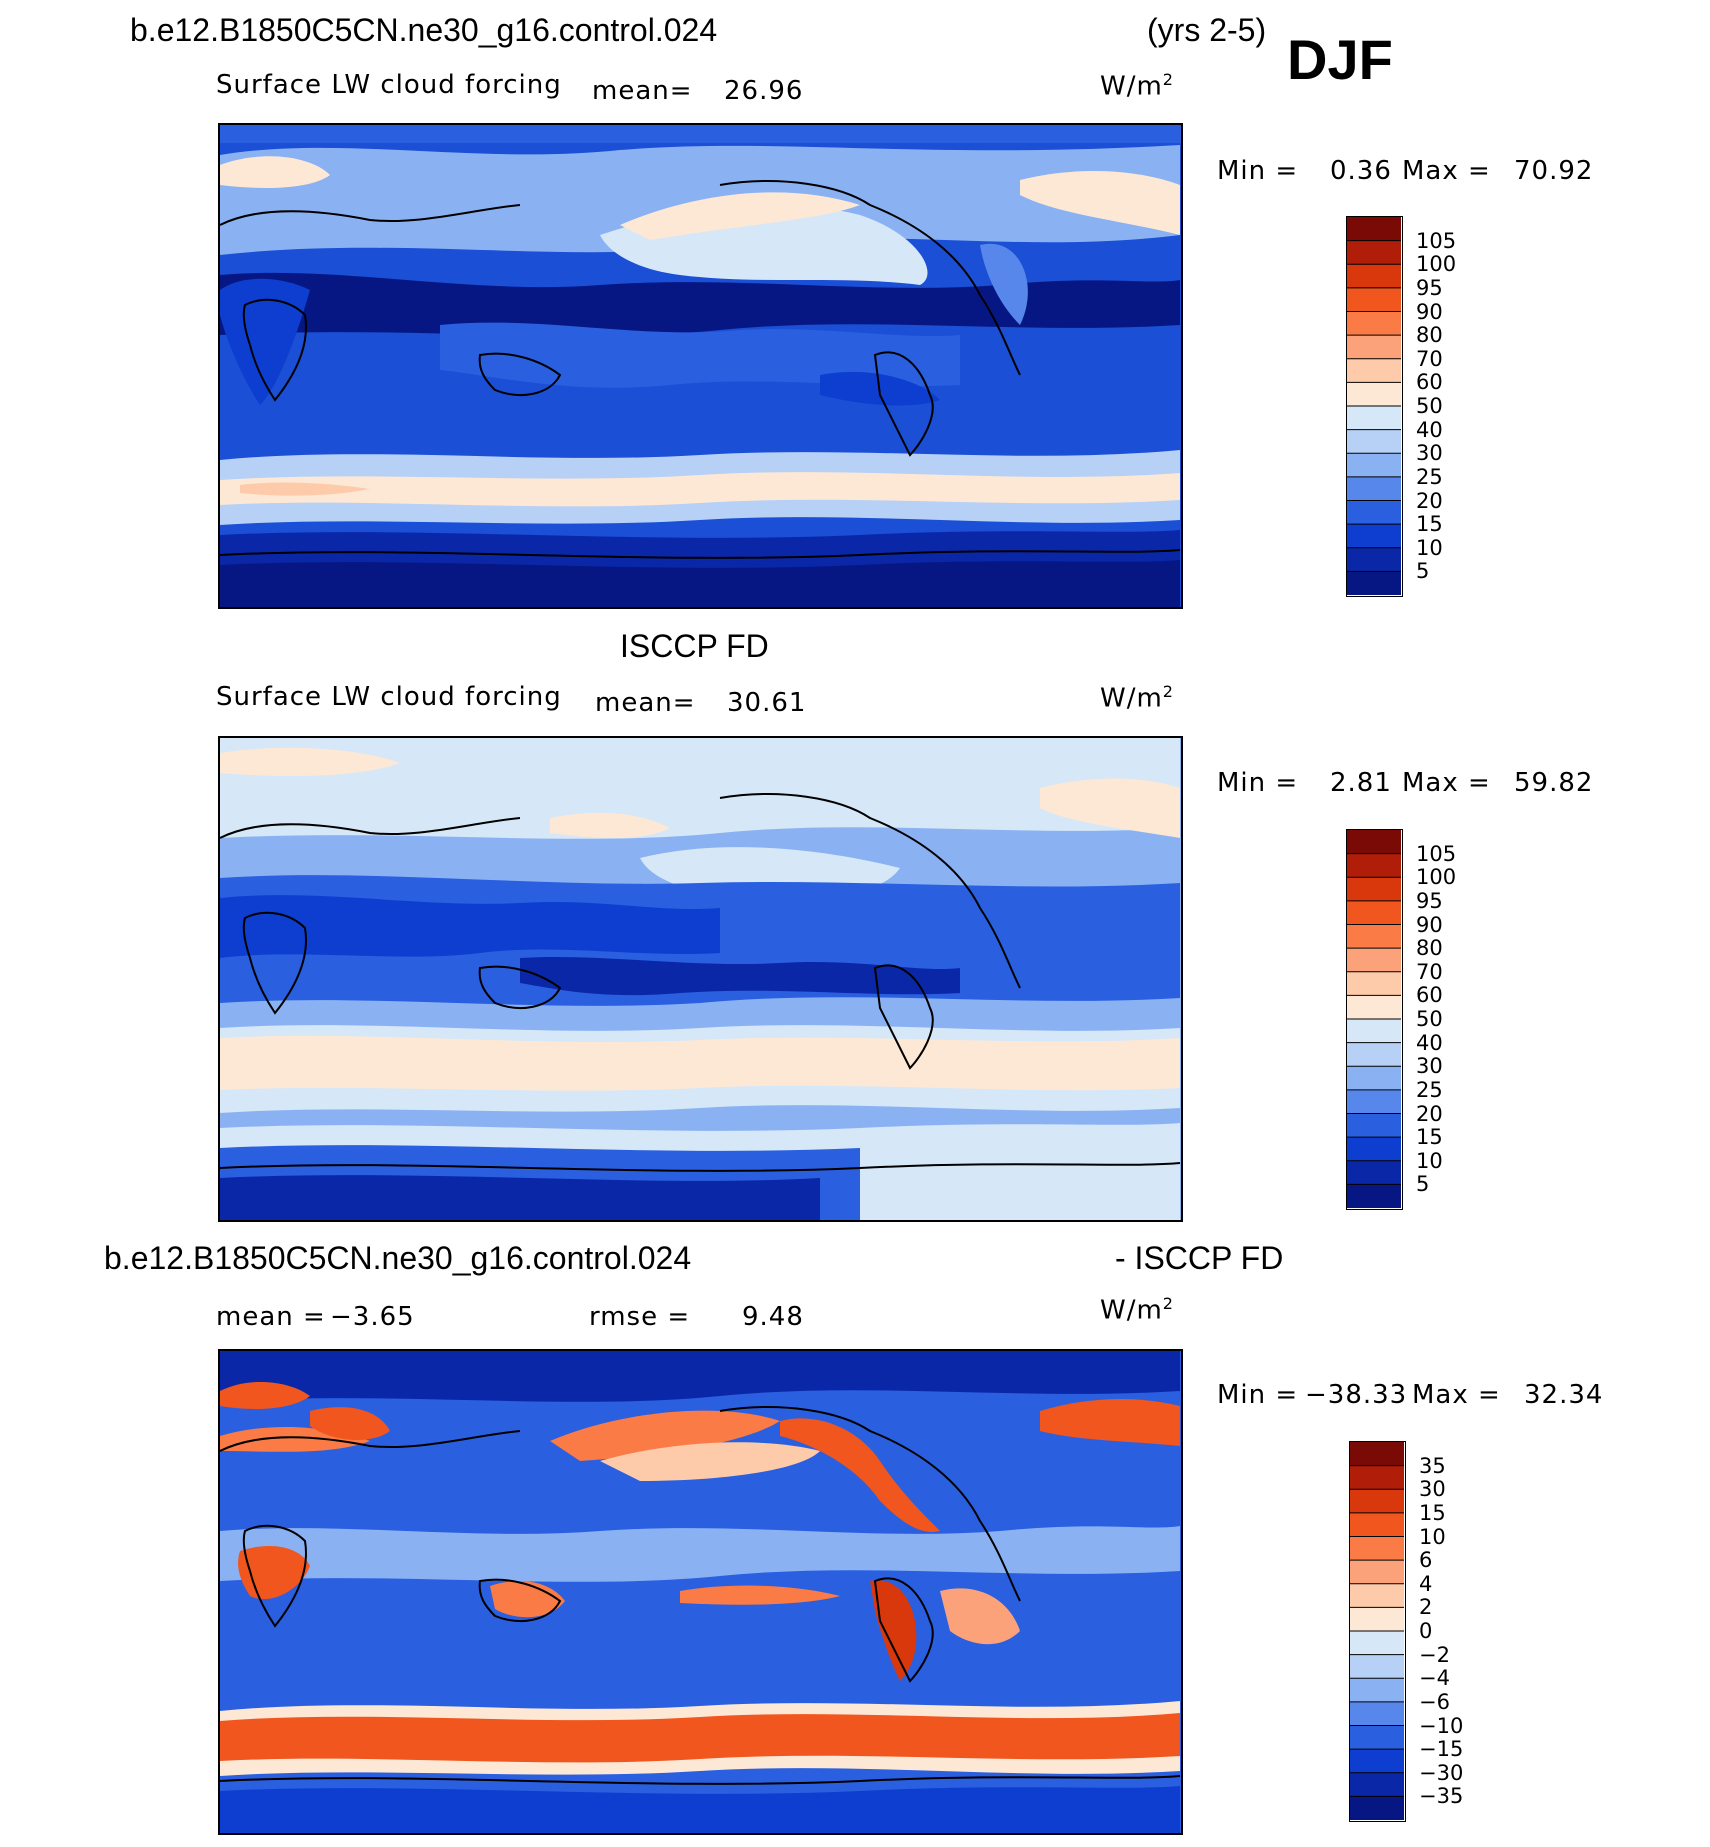 This screenshot has height=1847, width=1710. I want to click on panel3-max-value: 32.34, so click(1564, 1395).